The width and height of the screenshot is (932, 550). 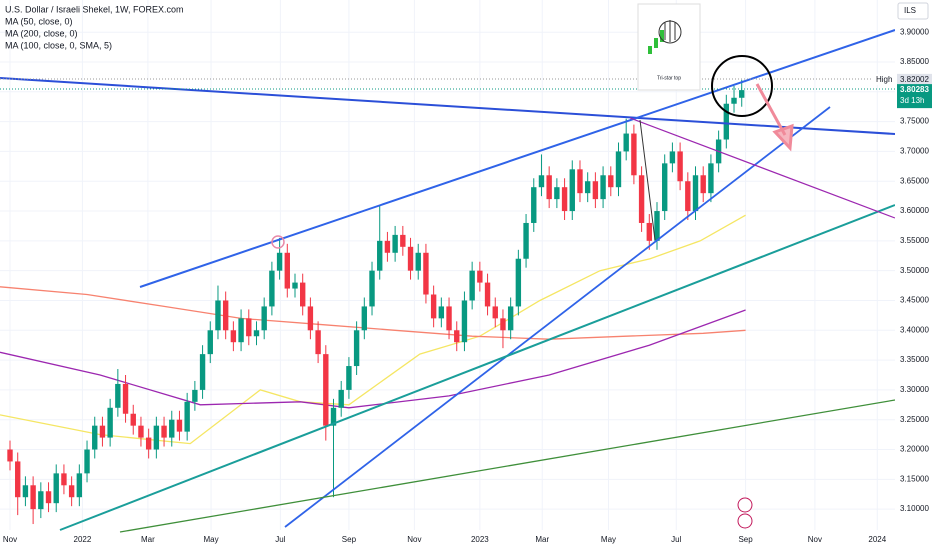 I want to click on inset: Tri-star top, so click(x=669, y=47).